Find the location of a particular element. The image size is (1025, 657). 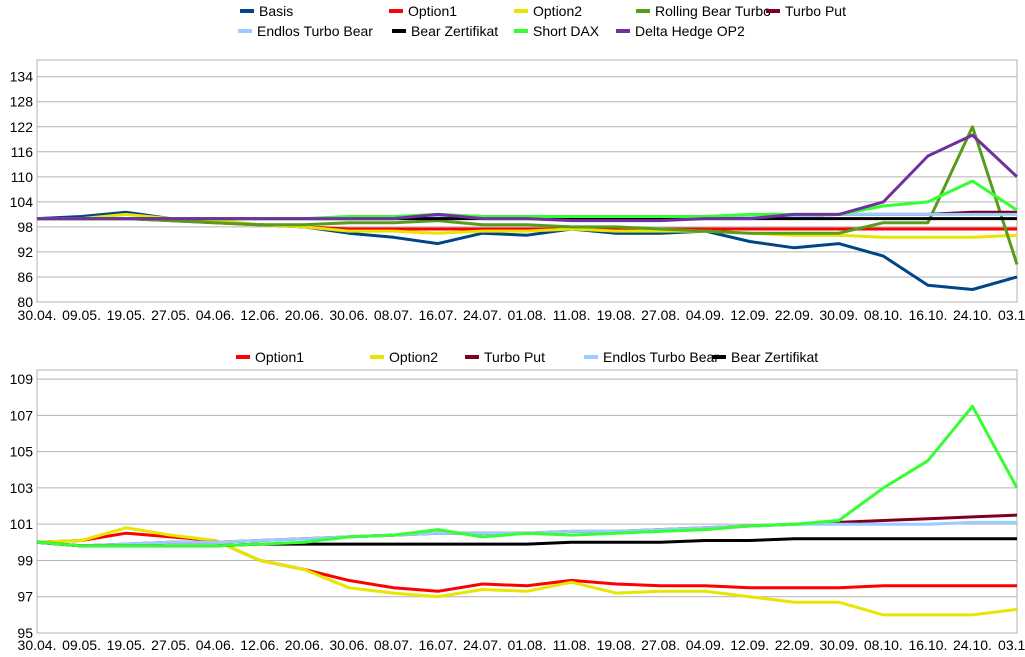

y-tick-label: 95 is located at coordinates (25, 633).